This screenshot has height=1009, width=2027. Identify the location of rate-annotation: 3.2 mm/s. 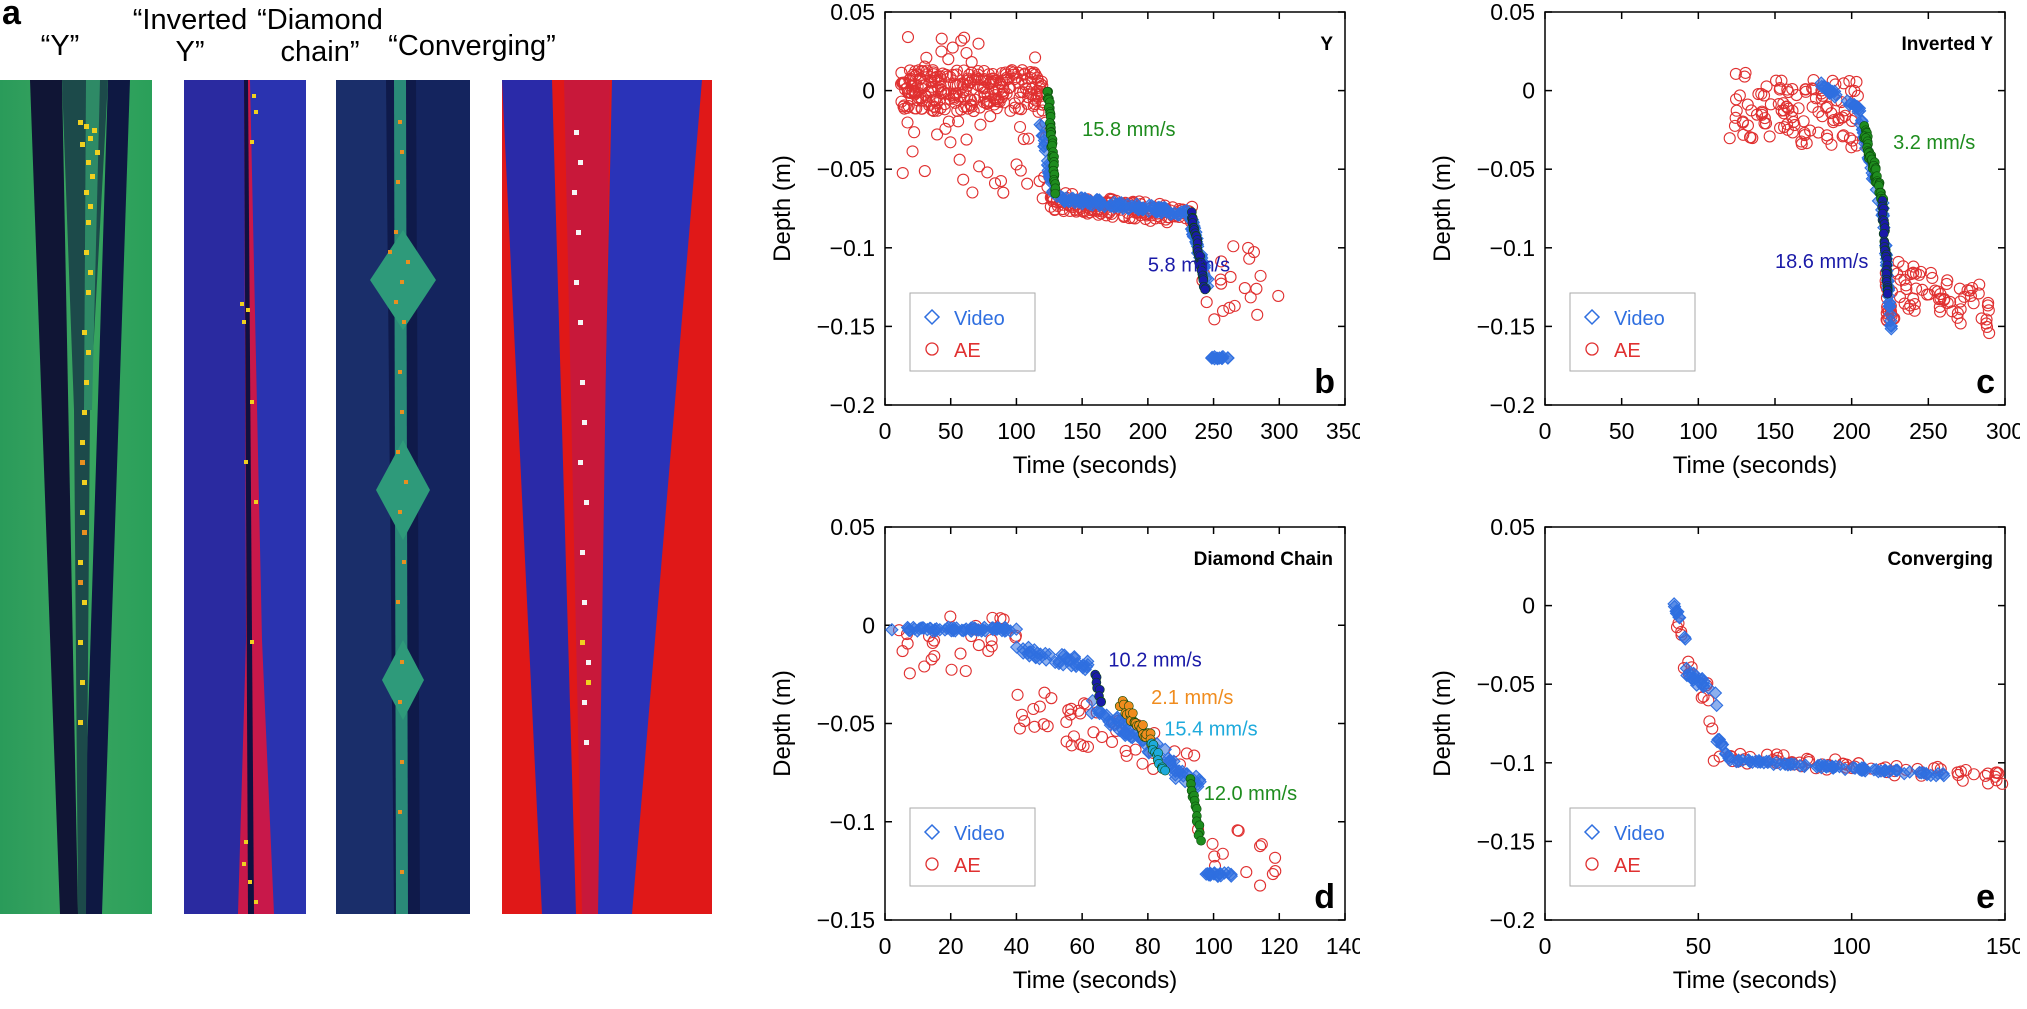
(1934, 143).